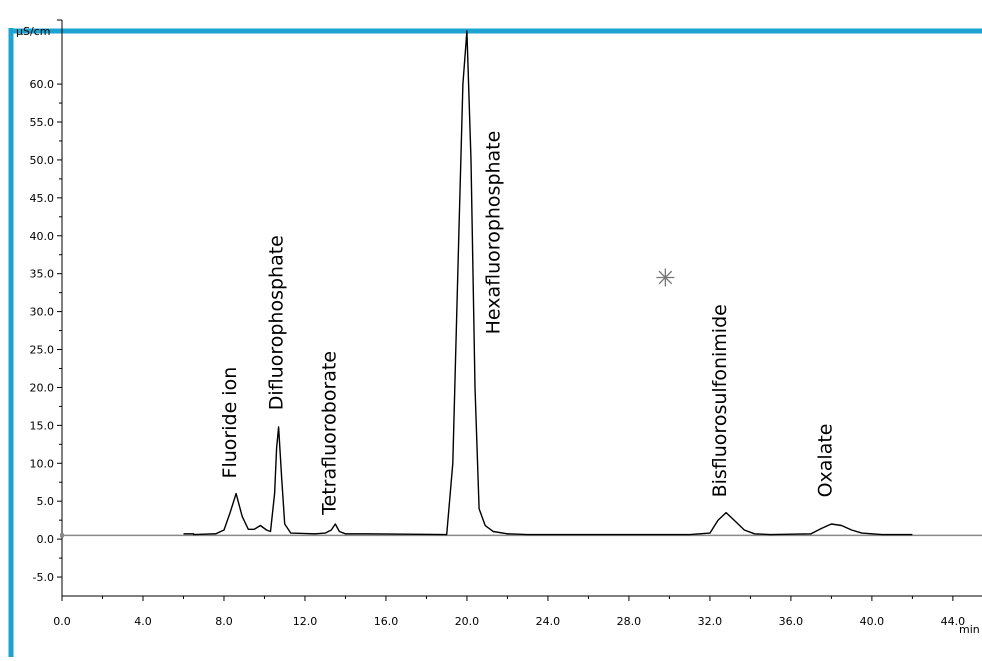  Describe the element at coordinates (224, 621) in the screenshot. I see `x-tick-label: 8.0` at that location.